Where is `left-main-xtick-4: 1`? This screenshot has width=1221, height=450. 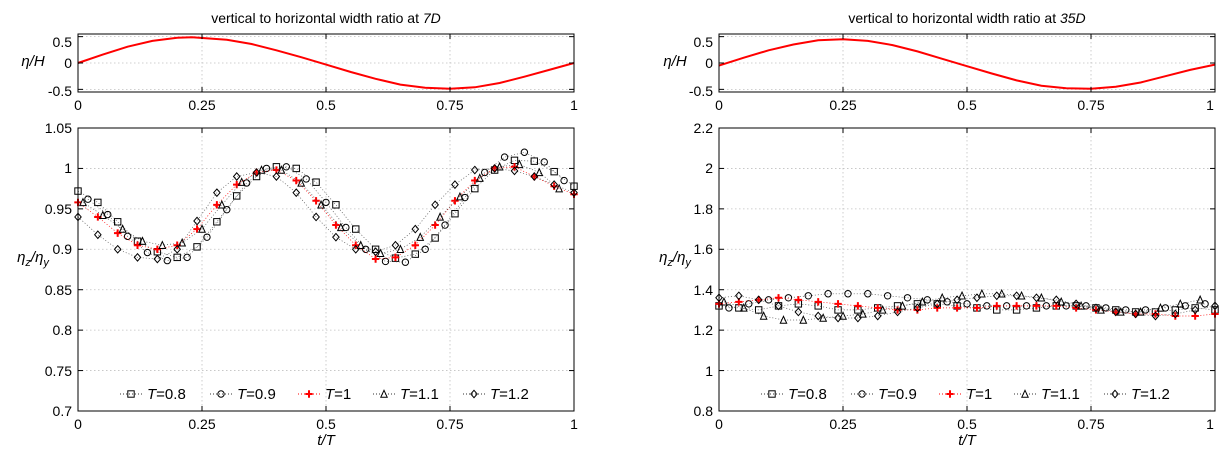
left-main-xtick-4: 1 is located at coordinates (574, 424).